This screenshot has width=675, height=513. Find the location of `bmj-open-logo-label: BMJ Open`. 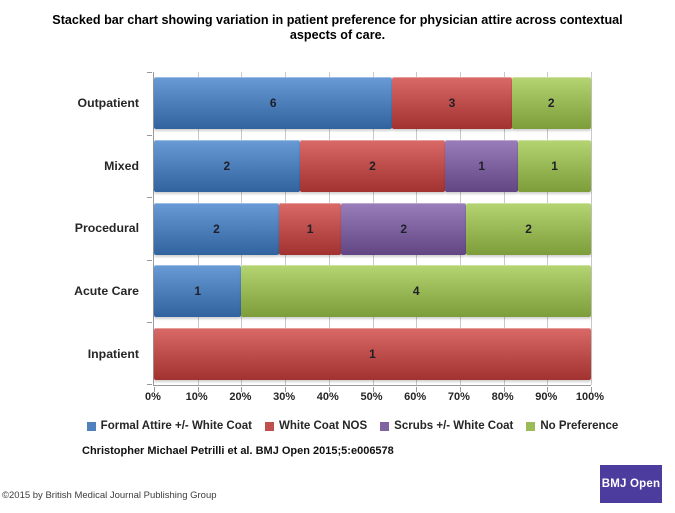

bmj-open-logo-label: BMJ Open is located at coordinates (631, 484).